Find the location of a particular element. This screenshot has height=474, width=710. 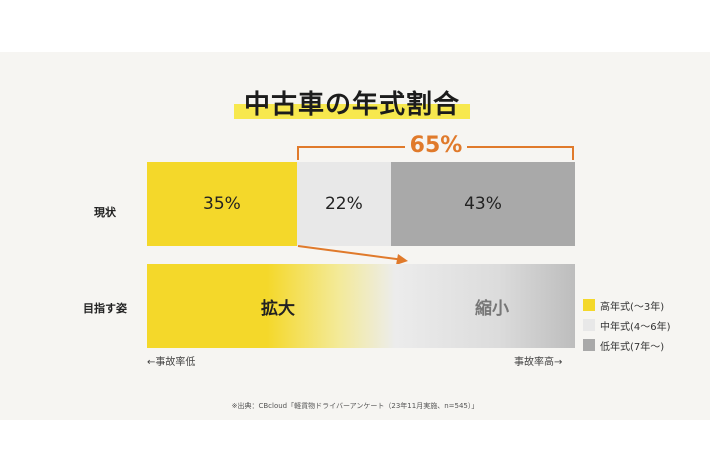

chart-title: 中古車の年式割合 is located at coordinates (351, 105).